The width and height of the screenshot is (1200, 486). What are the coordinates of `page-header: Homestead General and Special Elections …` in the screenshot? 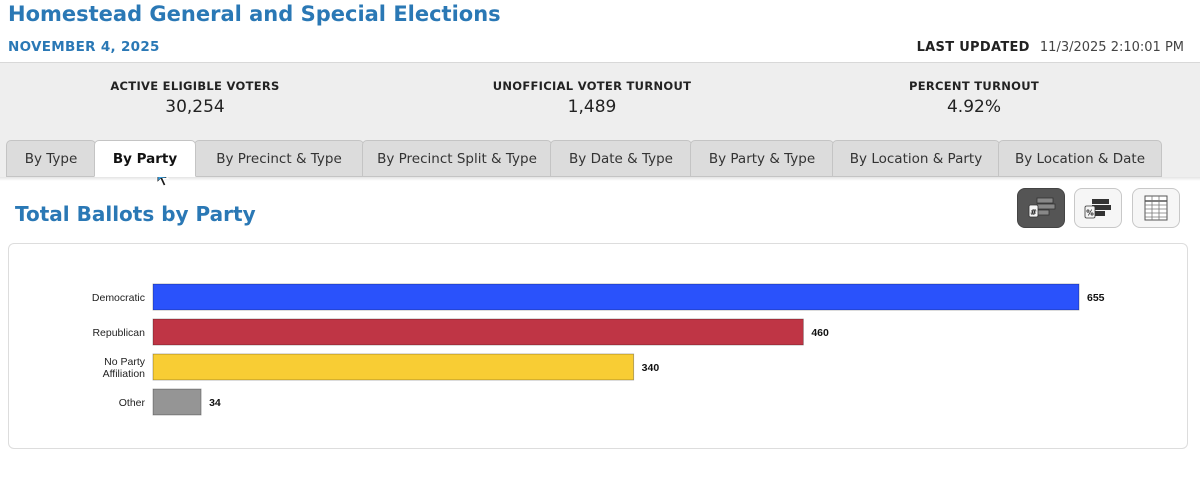 It's located at (600, 31).